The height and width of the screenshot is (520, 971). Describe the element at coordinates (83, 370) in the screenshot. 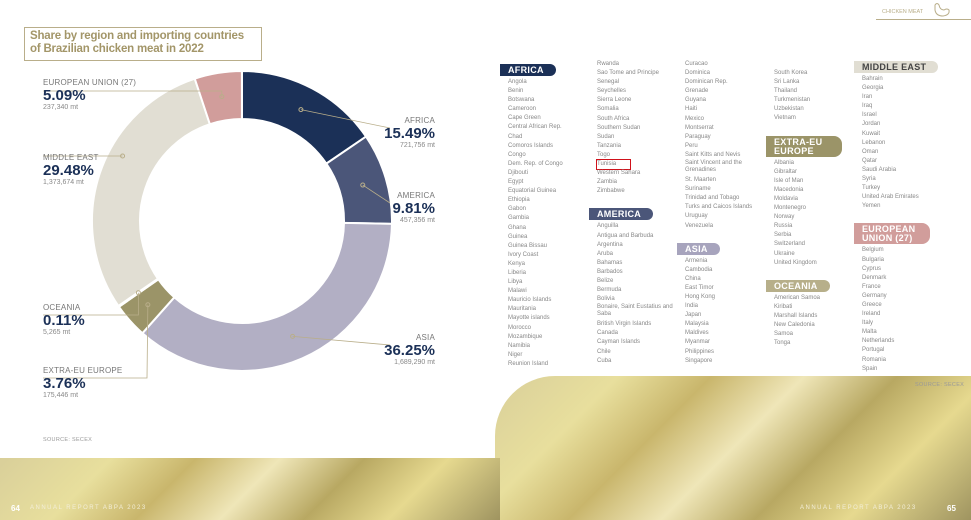

I see `label-name: EXTRA-EU EUROPE` at that location.